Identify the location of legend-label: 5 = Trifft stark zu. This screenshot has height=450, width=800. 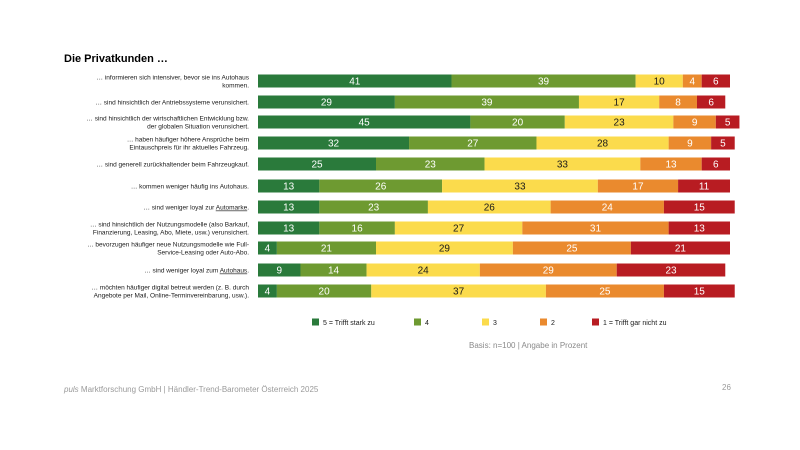
(349, 323).